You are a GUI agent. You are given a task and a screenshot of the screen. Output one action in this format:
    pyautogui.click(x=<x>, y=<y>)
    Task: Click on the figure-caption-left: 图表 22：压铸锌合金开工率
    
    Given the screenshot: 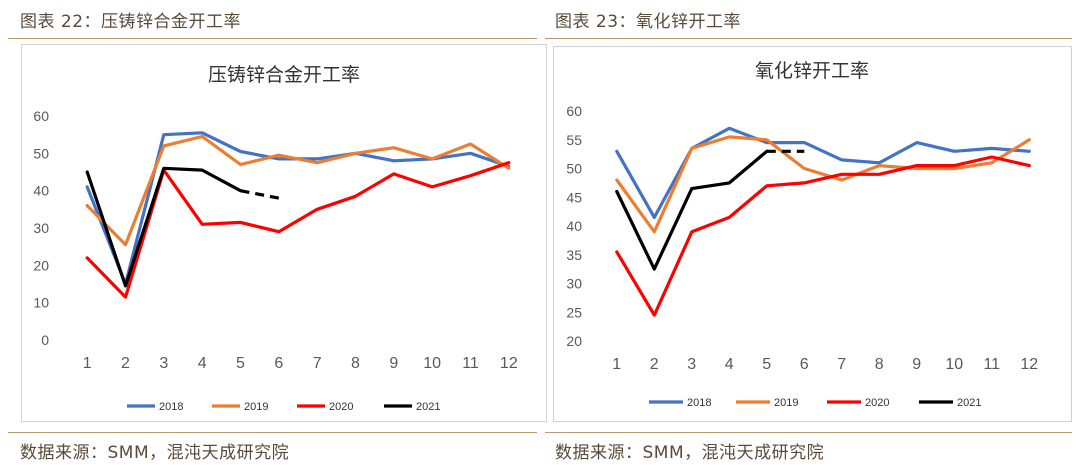 What is the action you would take?
    pyautogui.click(x=131, y=22)
    